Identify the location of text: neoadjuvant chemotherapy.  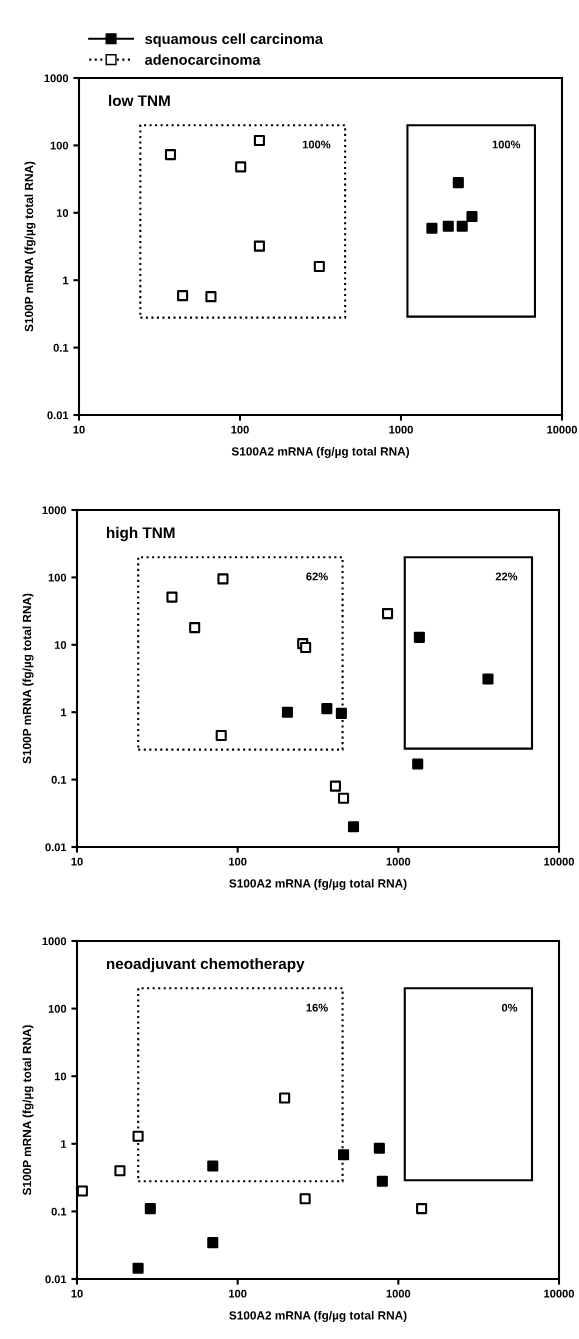
(205, 965).